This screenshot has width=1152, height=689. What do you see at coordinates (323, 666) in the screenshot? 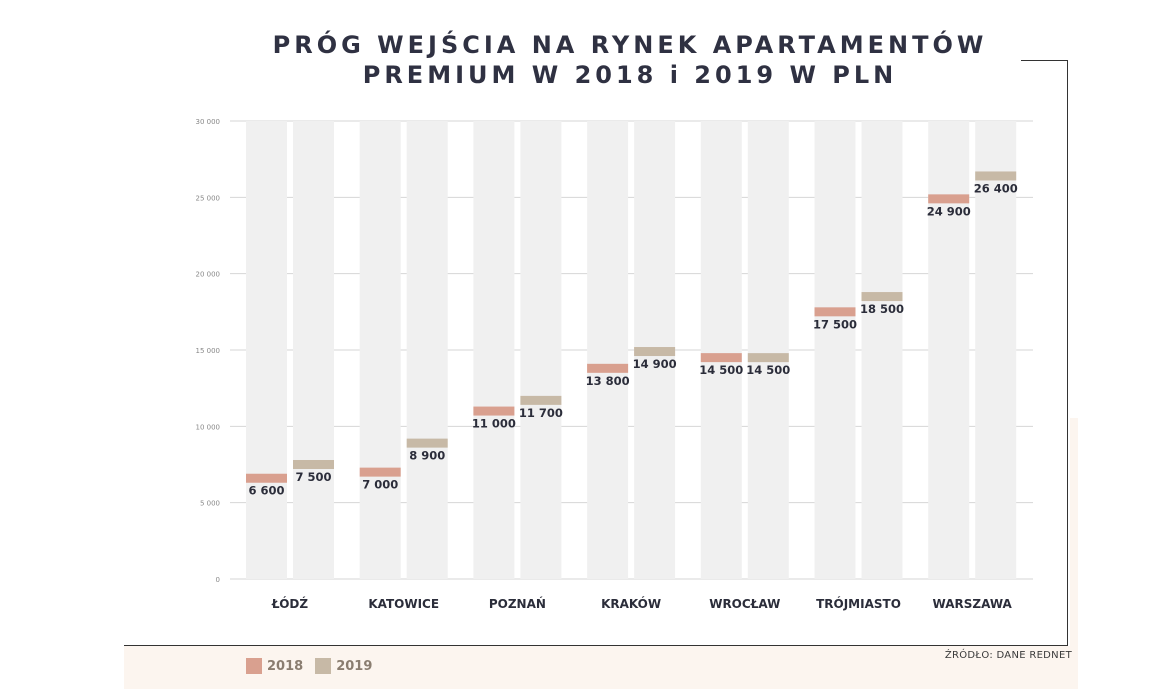
I see `legend-swatch-2019` at bounding box center [323, 666].